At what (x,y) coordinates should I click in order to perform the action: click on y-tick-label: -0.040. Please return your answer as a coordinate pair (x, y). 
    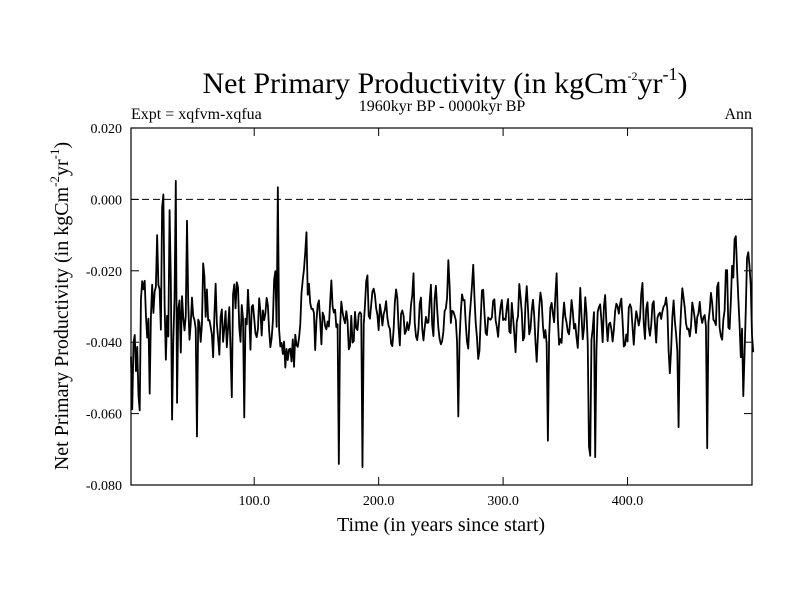
    Looking at the image, I should click on (104, 343).